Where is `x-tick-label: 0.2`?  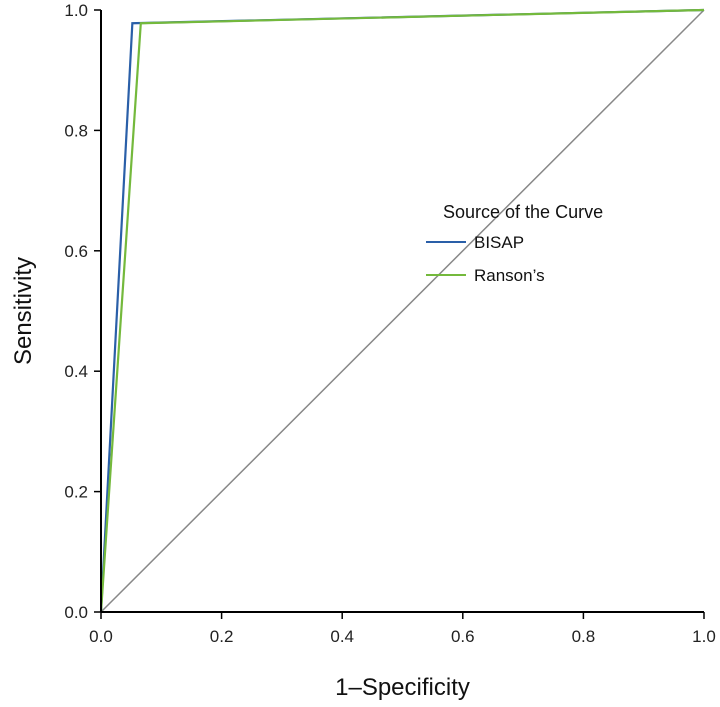
x-tick-label: 0.2 is located at coordinates (222, 636).